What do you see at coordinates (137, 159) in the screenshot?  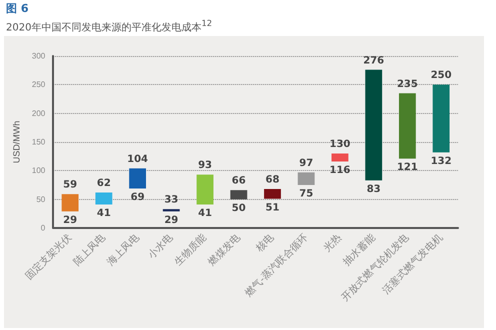 I see `annotation: 104` at bounding box center [137, 159].